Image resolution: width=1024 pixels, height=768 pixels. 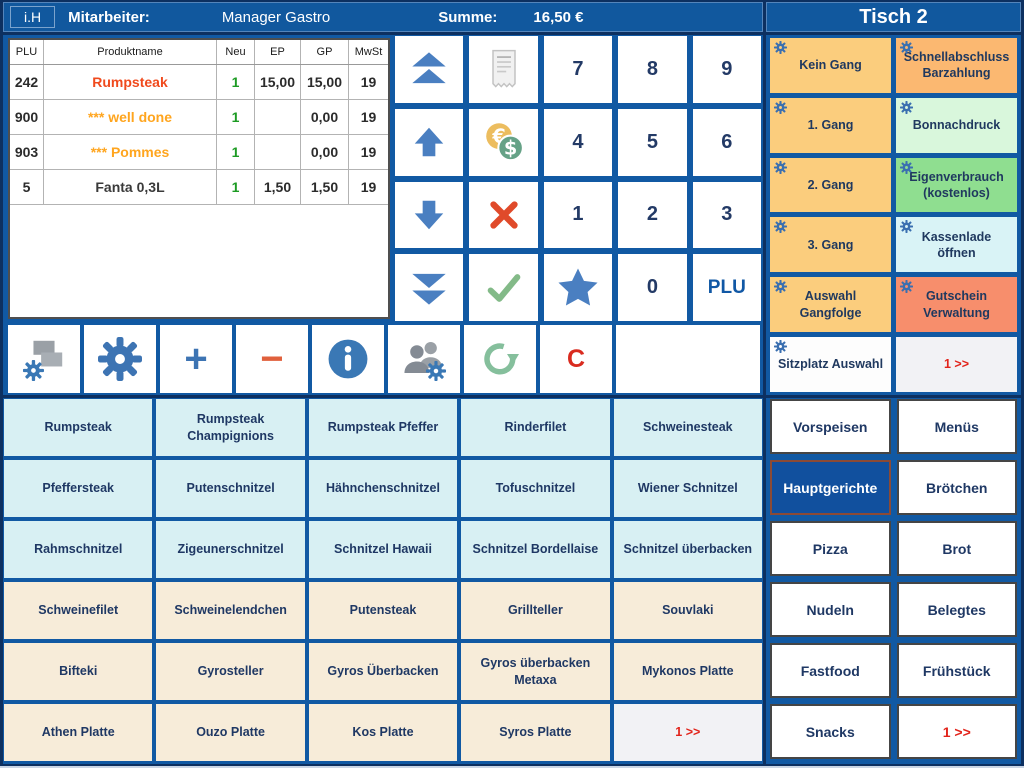 What do you see at coordinates (956, 364) in the screenshot?
I see `function-page-next-button: 1 >>` at bounding box center [956, 364].